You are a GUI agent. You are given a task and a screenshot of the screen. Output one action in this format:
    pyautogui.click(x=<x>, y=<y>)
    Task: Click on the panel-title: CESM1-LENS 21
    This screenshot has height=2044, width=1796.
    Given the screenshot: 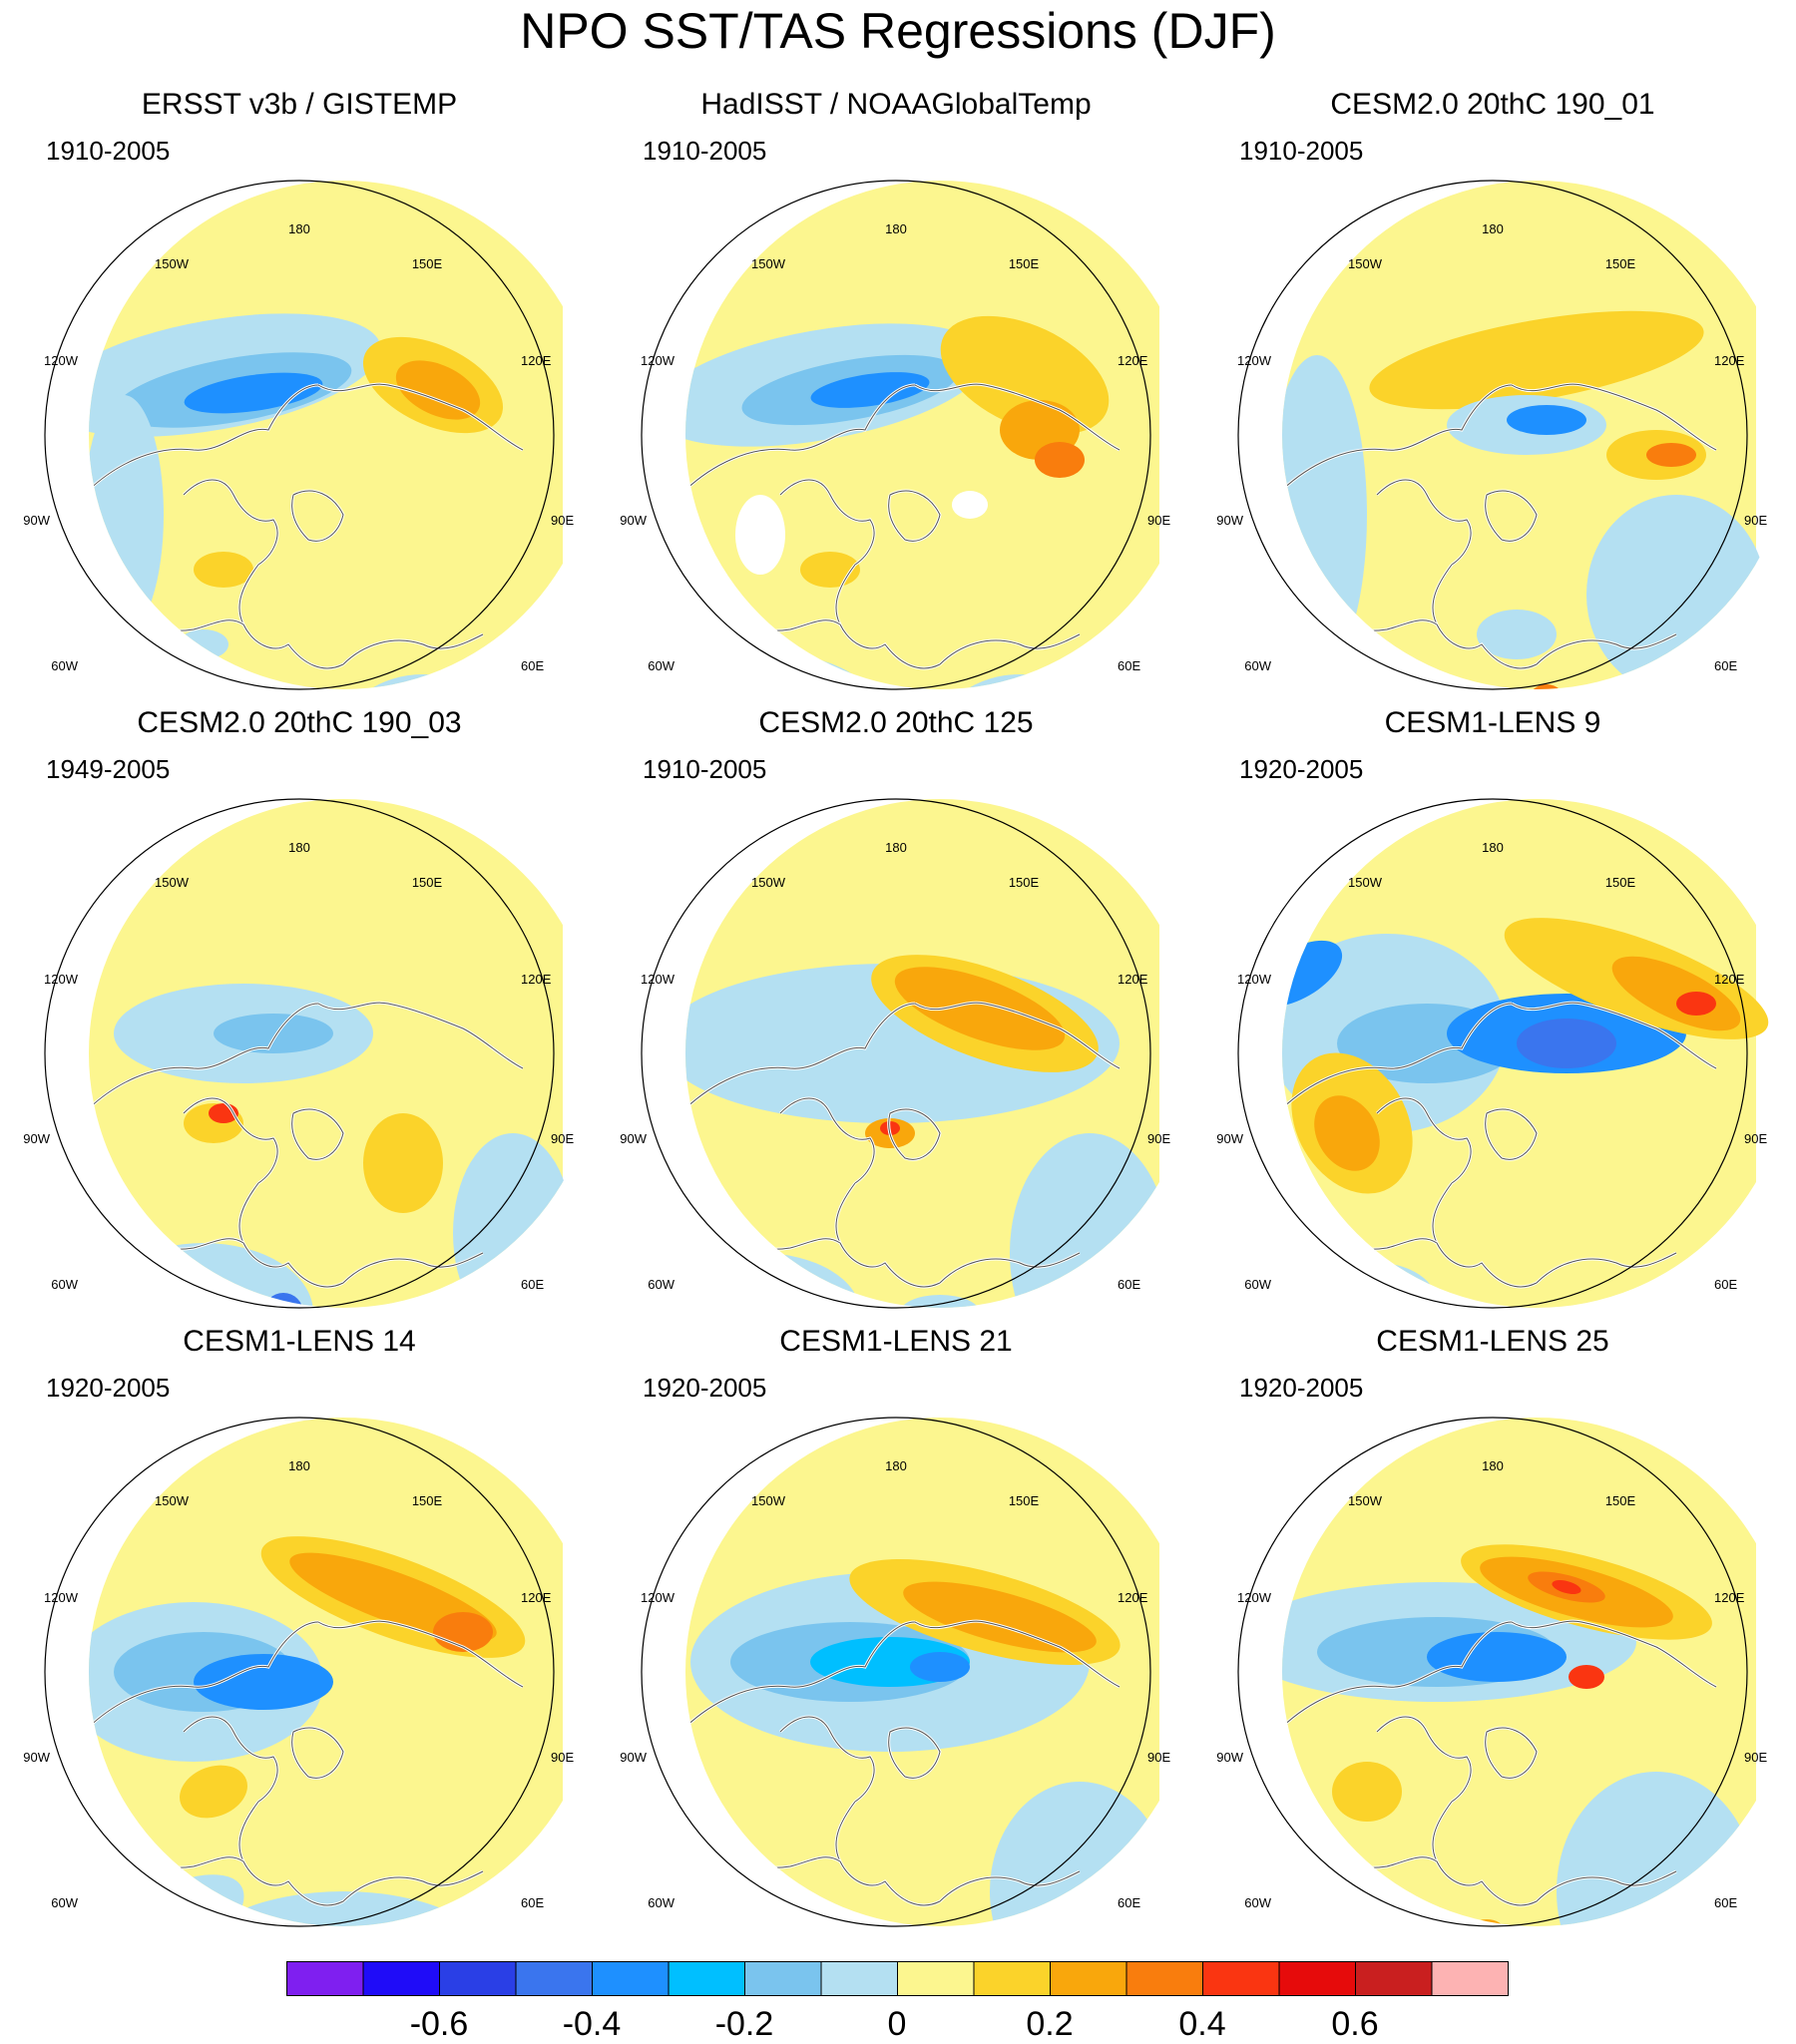 What is the action you would take?
    pyautogui.click(x=896, y=1341)
    